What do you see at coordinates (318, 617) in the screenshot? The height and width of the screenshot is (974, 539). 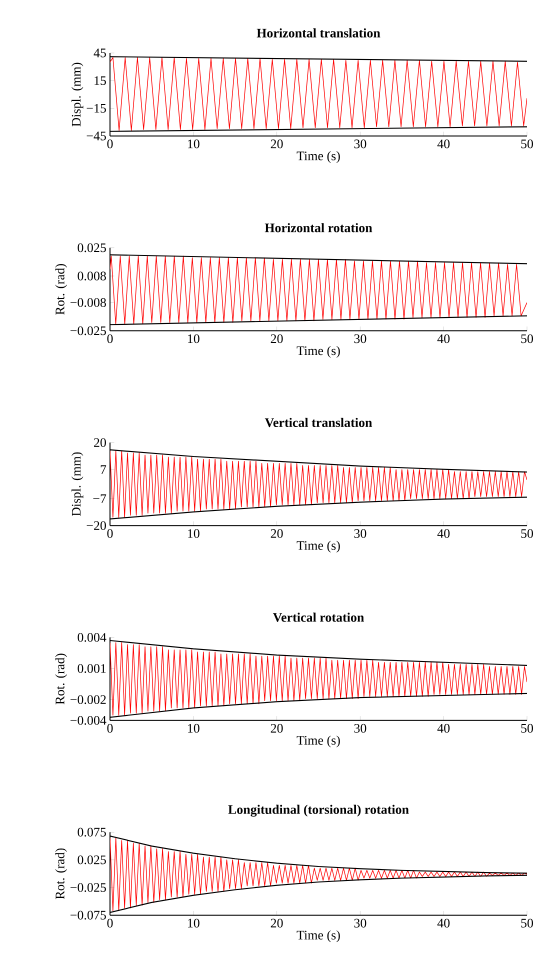 I see `chart-title: Vertical rotation` at bounding box center [318, 617].